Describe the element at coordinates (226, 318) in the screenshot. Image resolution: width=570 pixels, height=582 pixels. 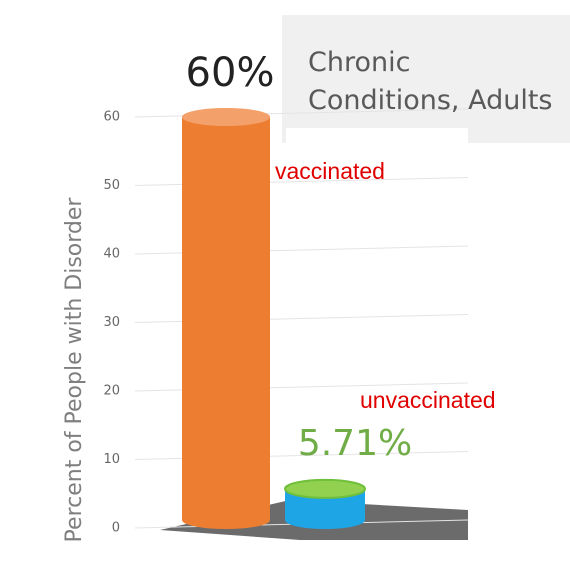
I see `bar` at that location.